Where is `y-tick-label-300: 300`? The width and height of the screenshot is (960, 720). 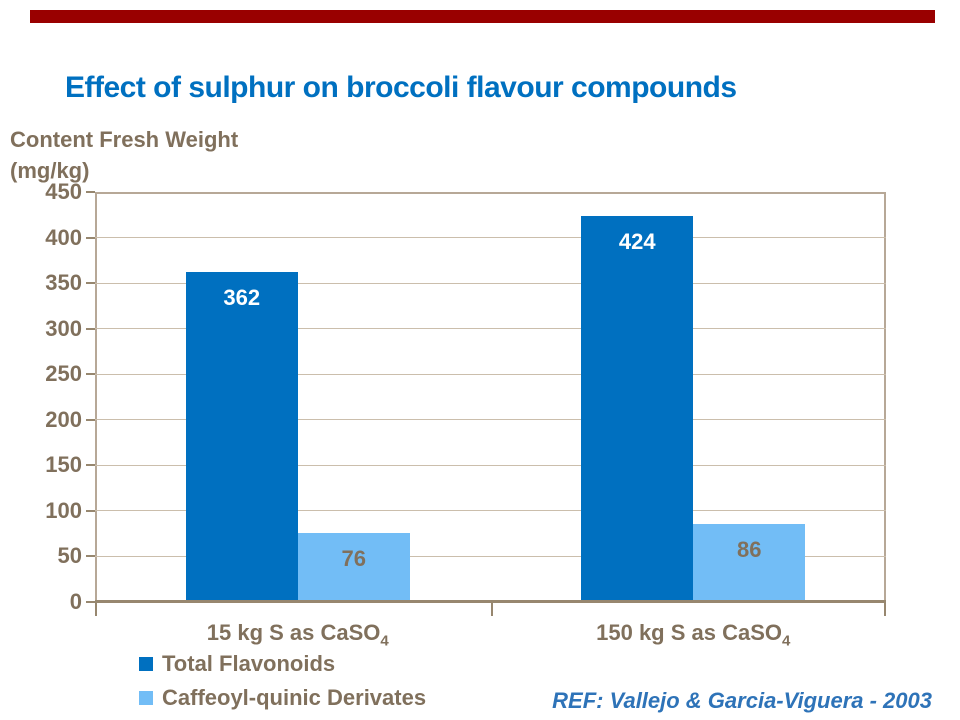 y-tick-label-300: 300 is located at coordinates (63, 328).